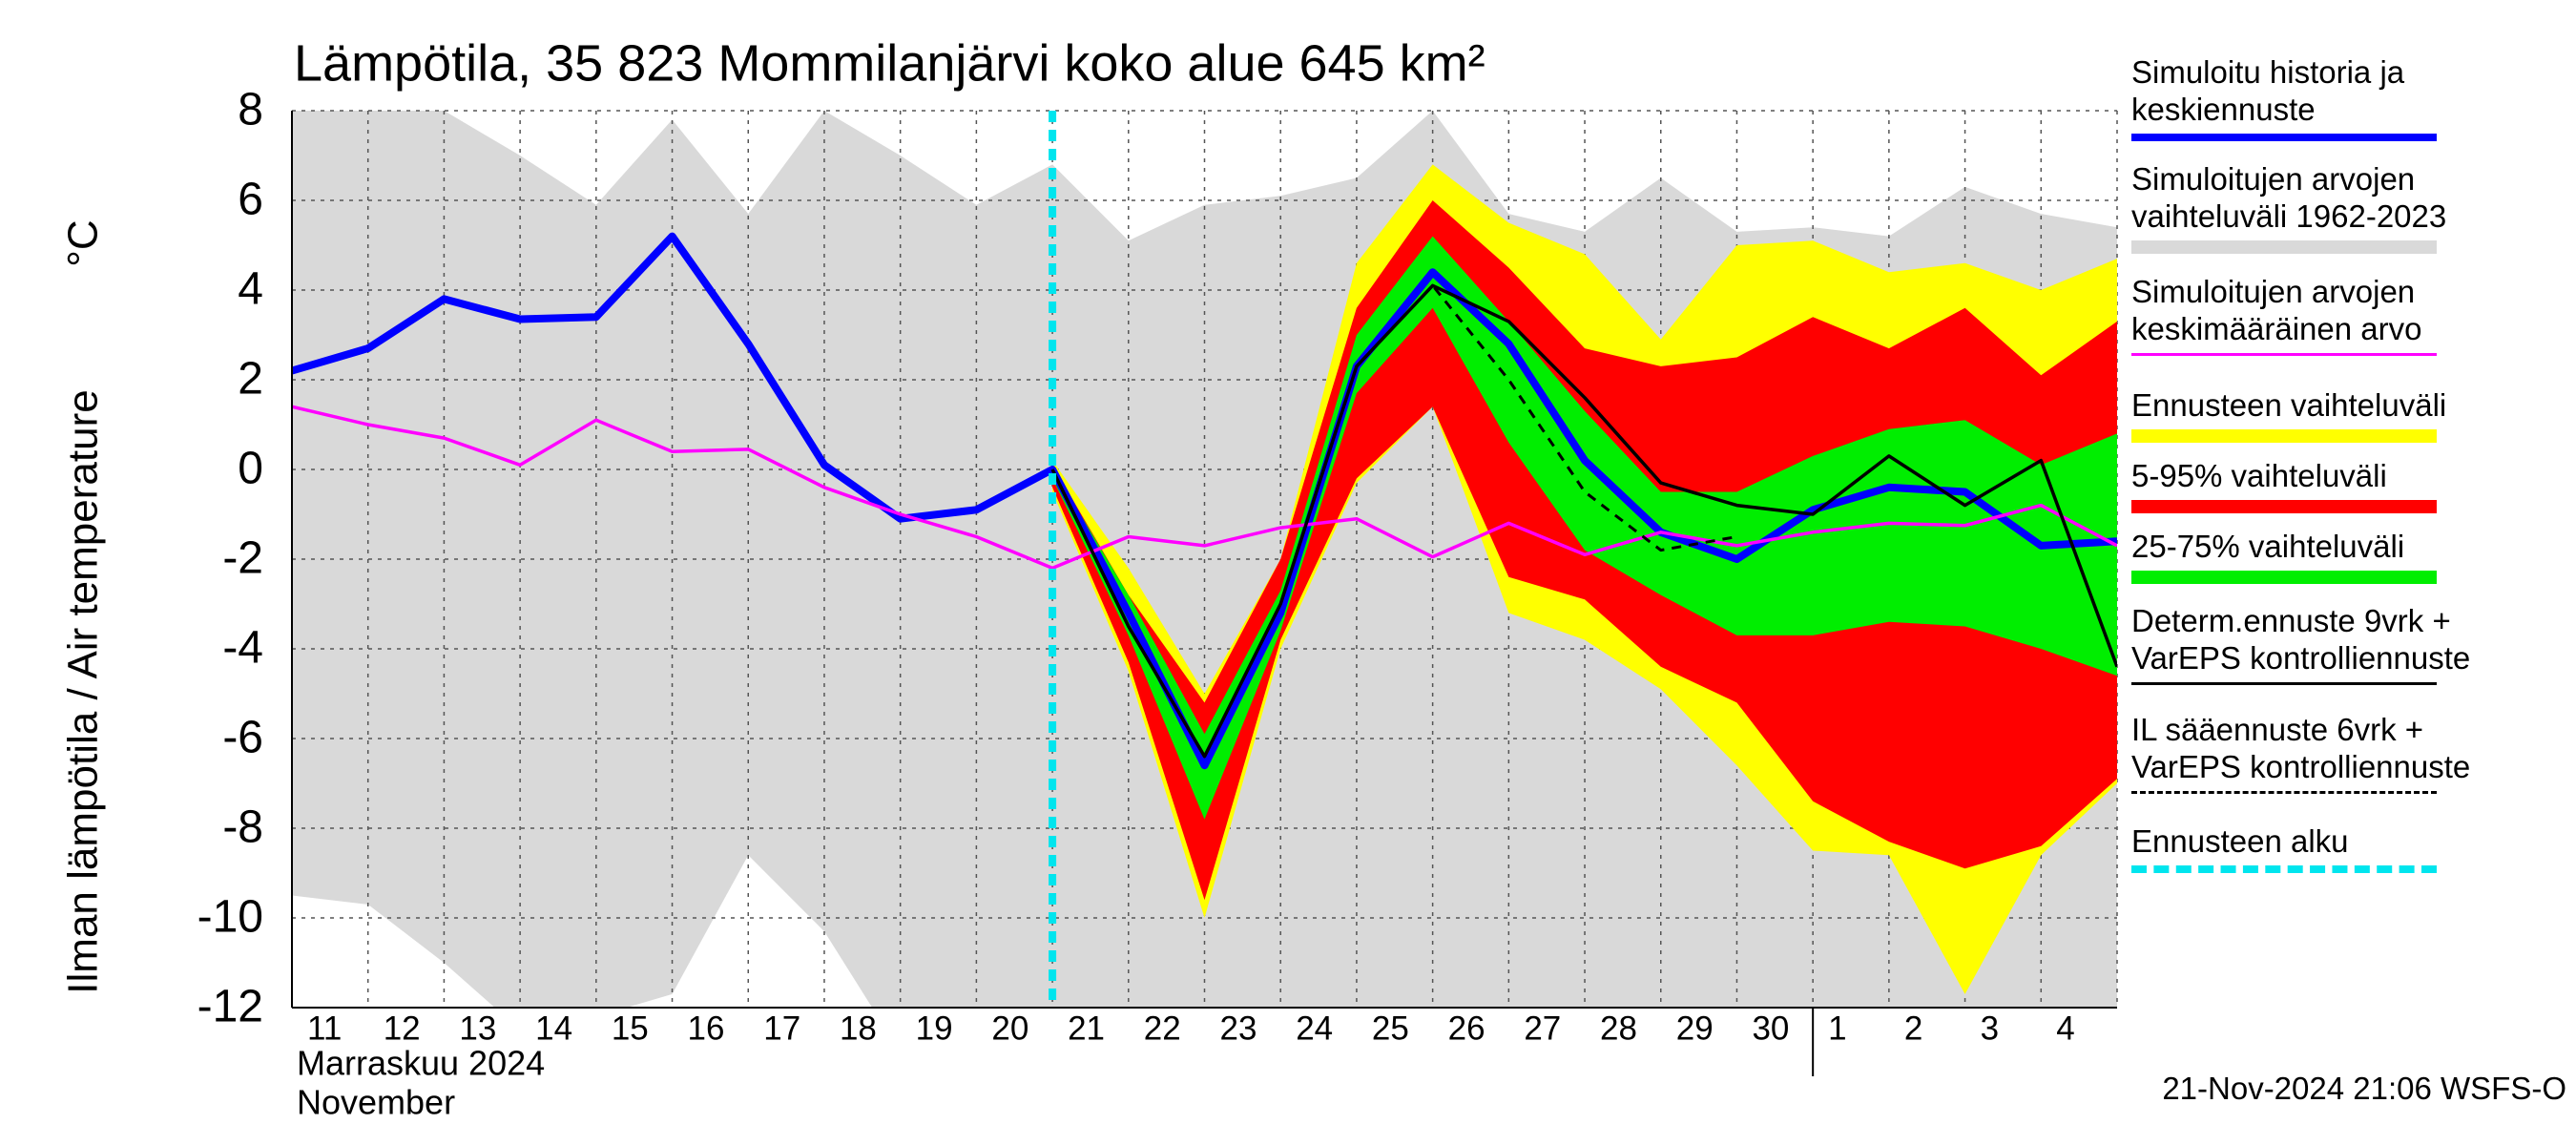 This screenshot has height=1145, width=2576. I want to click on x-tick-label: 26, so click(1466, 1029).